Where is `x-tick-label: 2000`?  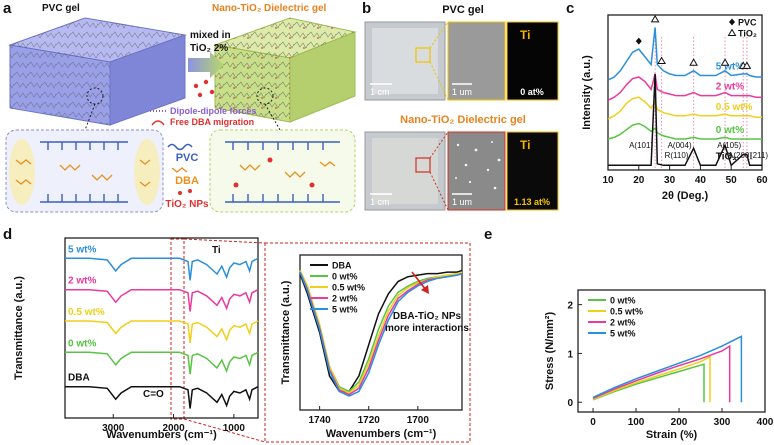 x-tick-label: 2000 is located at coordinates (173, 428).